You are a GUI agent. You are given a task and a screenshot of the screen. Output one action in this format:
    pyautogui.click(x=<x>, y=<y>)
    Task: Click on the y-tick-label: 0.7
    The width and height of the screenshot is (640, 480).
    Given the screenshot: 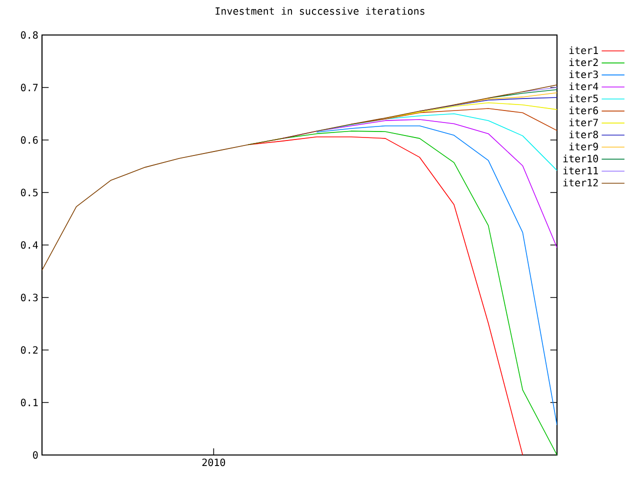 What is the action you would take?
    pyautogui.click(x=29, y=88)
    